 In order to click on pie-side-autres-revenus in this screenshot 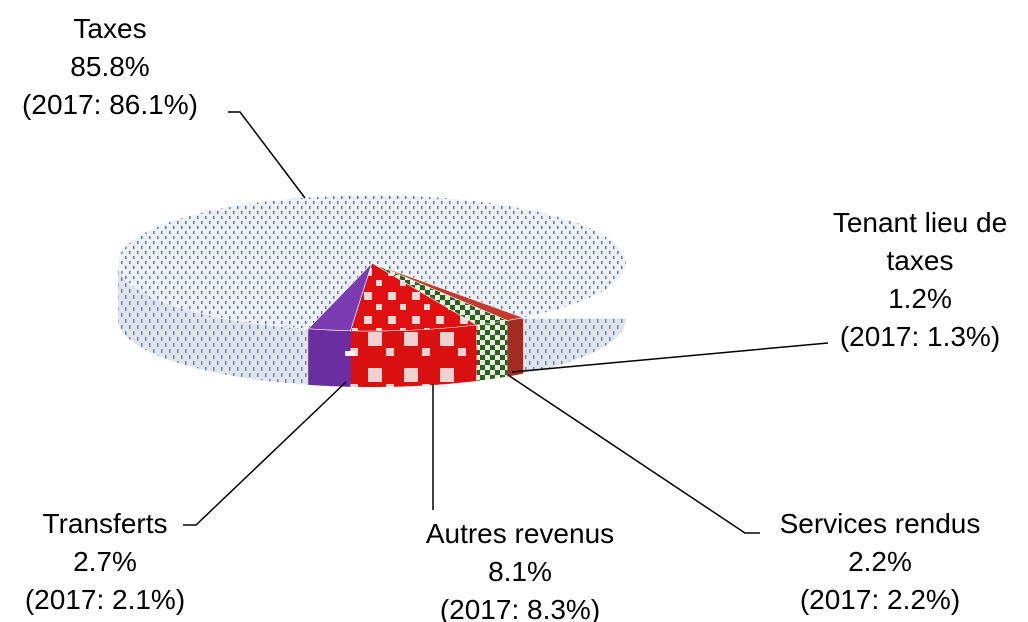, I will do `click(413, 356)`.